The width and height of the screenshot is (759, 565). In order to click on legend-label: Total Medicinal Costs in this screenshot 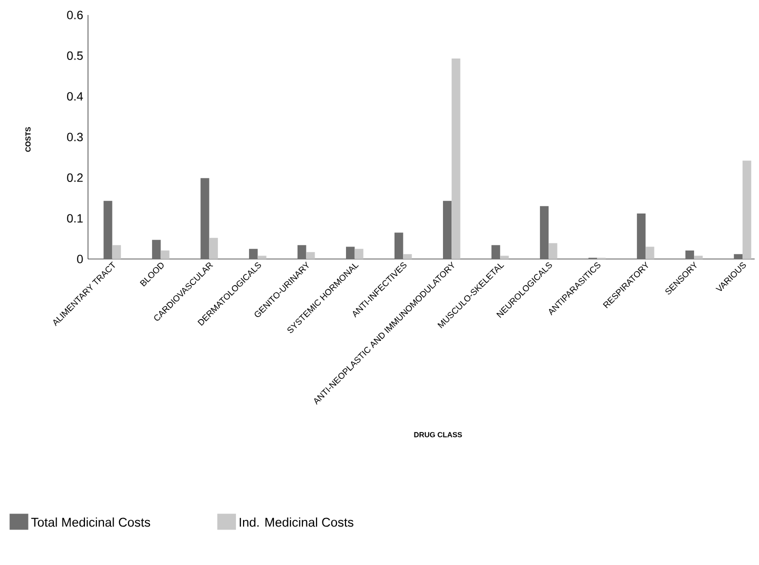, I will do `click(90, 522)`.